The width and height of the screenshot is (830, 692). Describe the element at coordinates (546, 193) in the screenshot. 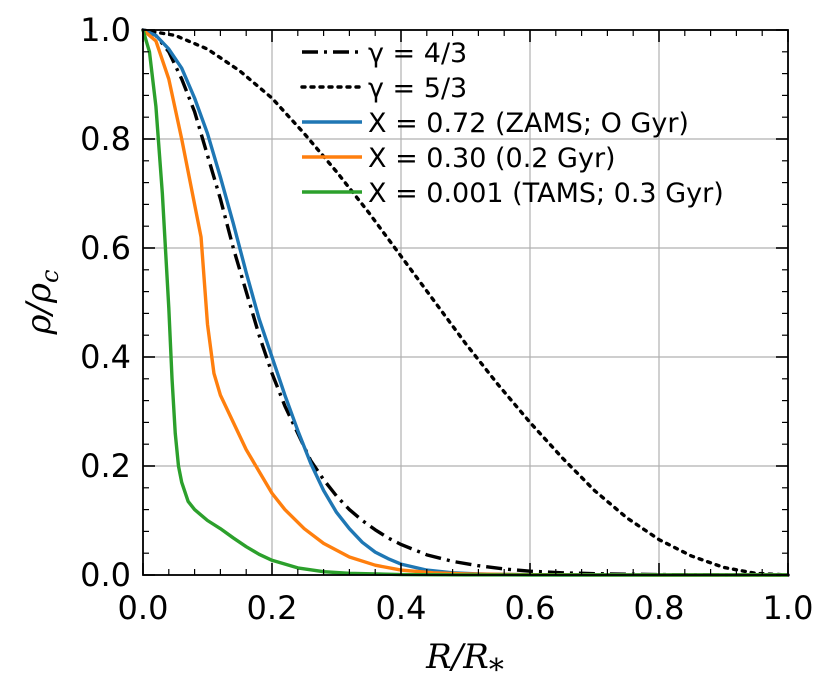

I see `legend-label-4: X = 0.001 (TAMS; 0.3 Gyr)` at that location.